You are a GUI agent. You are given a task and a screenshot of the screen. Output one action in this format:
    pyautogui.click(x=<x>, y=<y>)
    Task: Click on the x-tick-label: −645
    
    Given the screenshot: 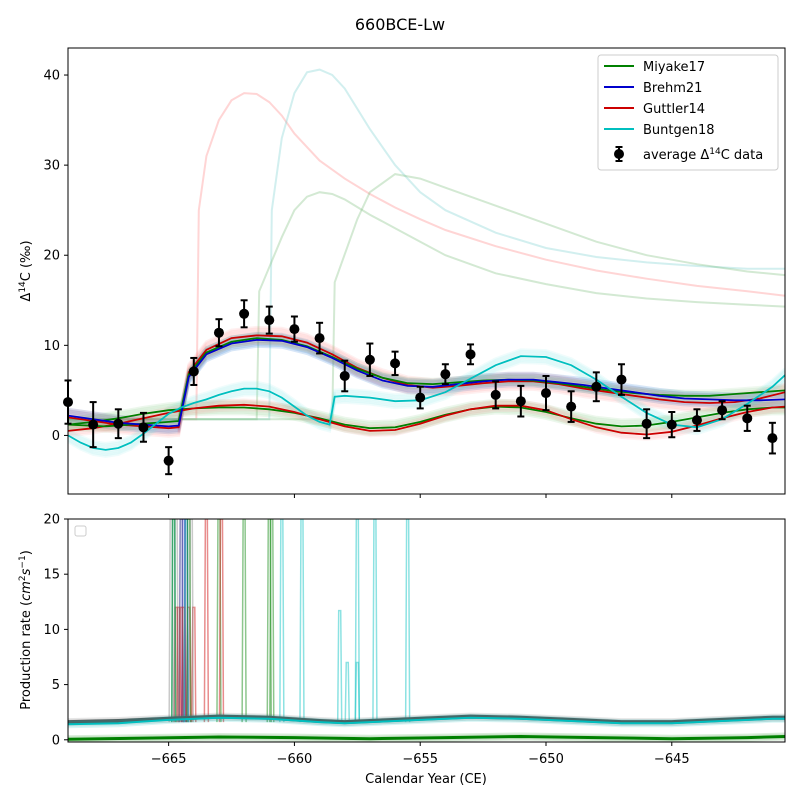 What is the action you would take?
    pyautogui.click(x=672, y=759)
    